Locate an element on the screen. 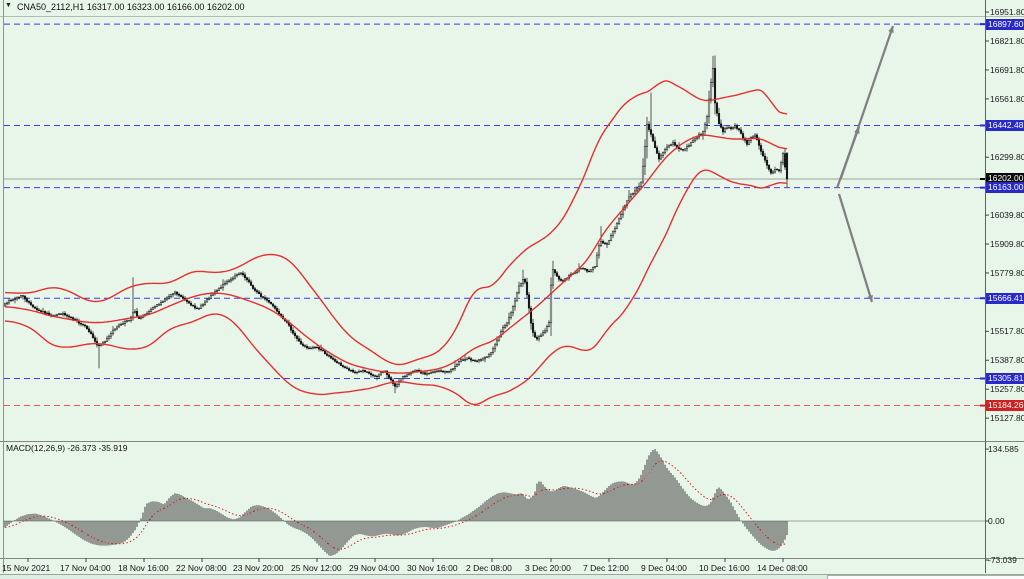 The width and height of the screenshot is (1024, 579). price-tick-label: 15387.80 is located at coordinates (1007, 360).